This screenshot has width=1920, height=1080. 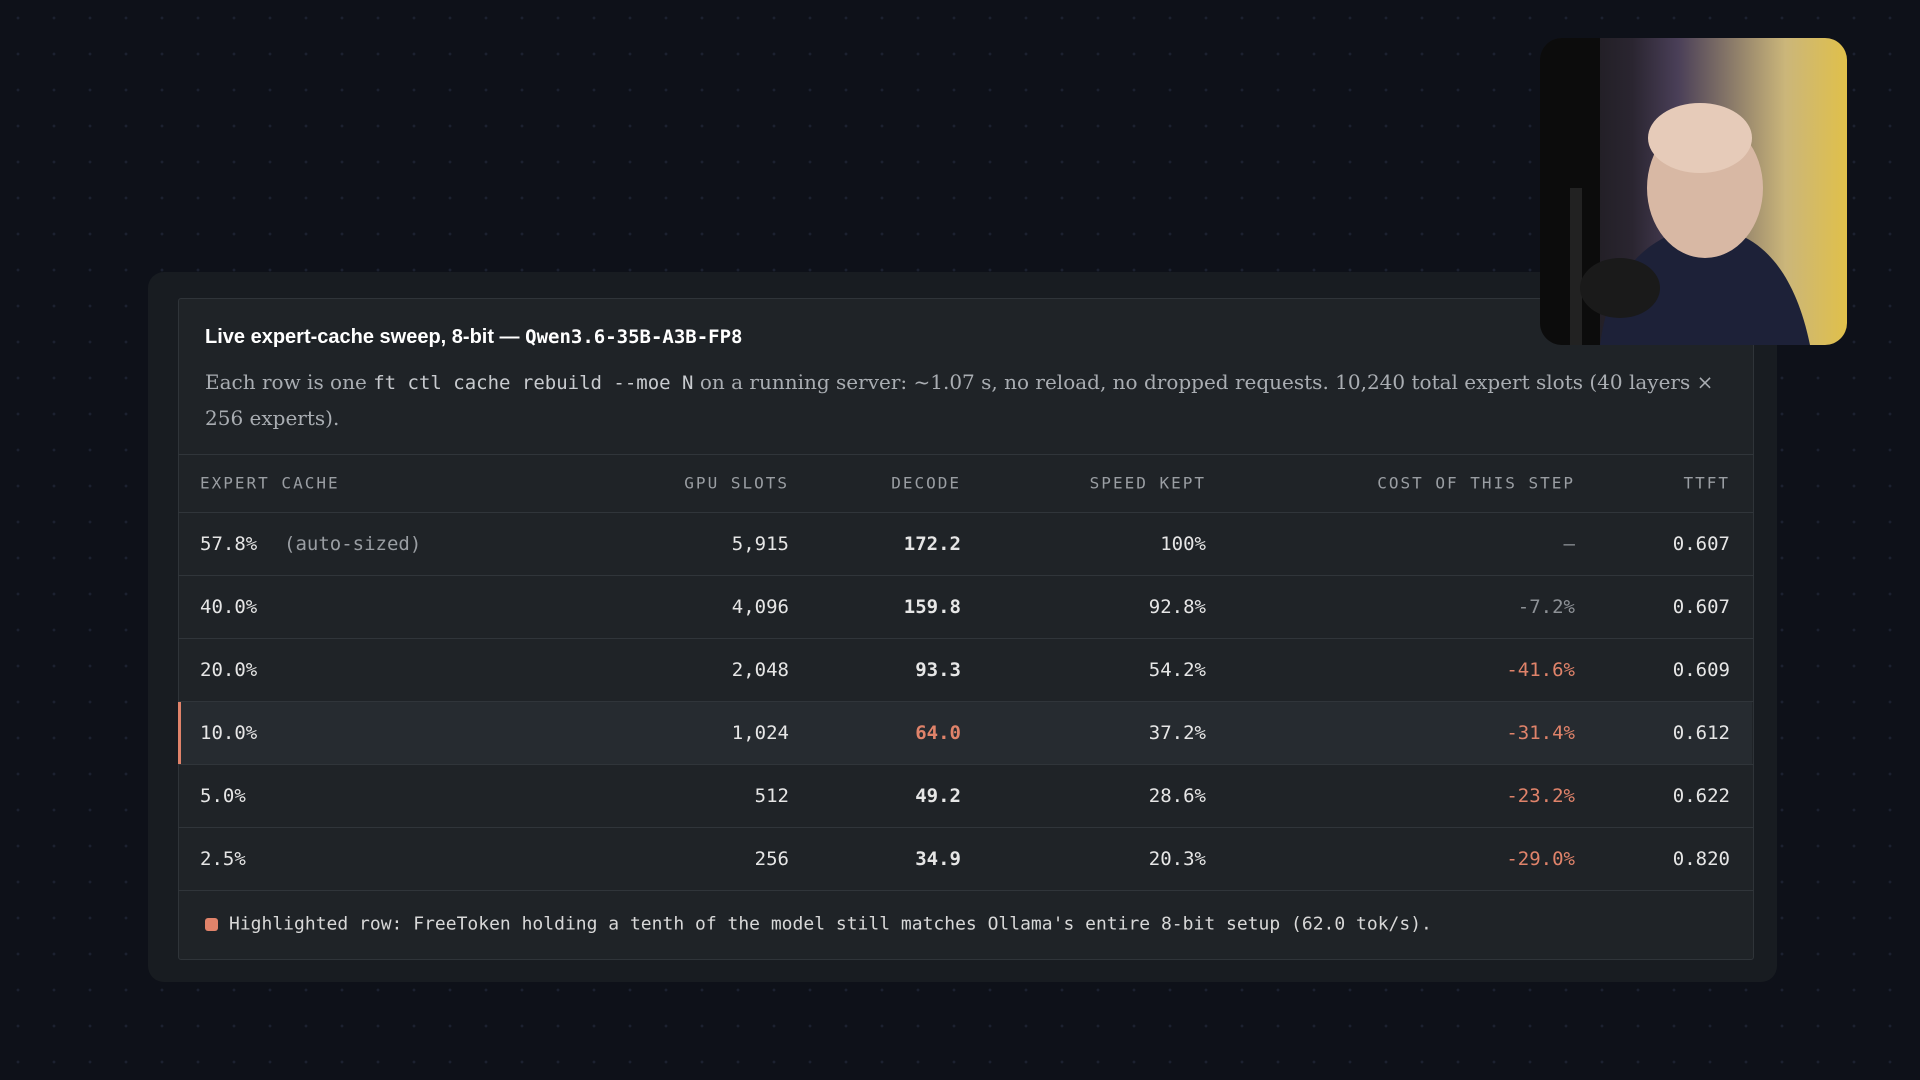 What do you see at coordinates (229, 669) in the screenshot?
I see `table-cell: 20.0%` at bounding box center [229, 669].